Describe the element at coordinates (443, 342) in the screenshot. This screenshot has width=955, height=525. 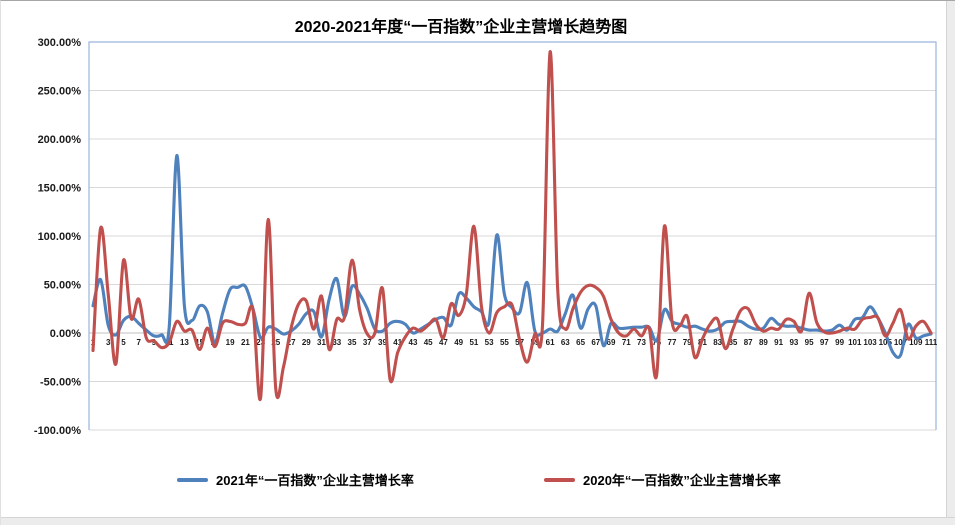
I see `x-tick-label: 47` at that location.